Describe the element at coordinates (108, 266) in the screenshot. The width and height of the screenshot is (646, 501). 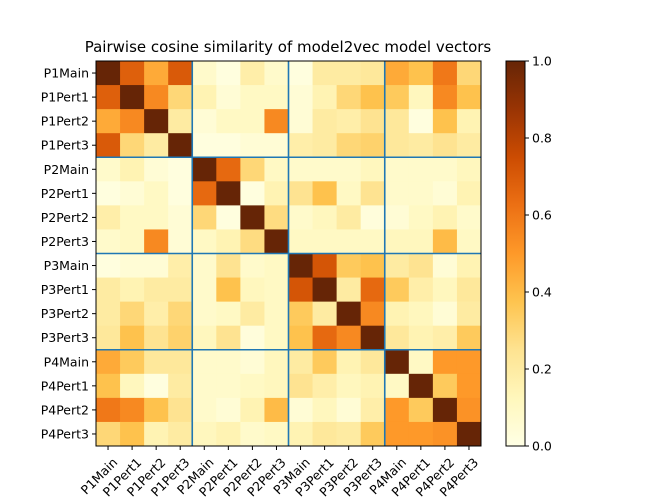
I see `heatmap-cell-P3Main-P1Main` at that location.